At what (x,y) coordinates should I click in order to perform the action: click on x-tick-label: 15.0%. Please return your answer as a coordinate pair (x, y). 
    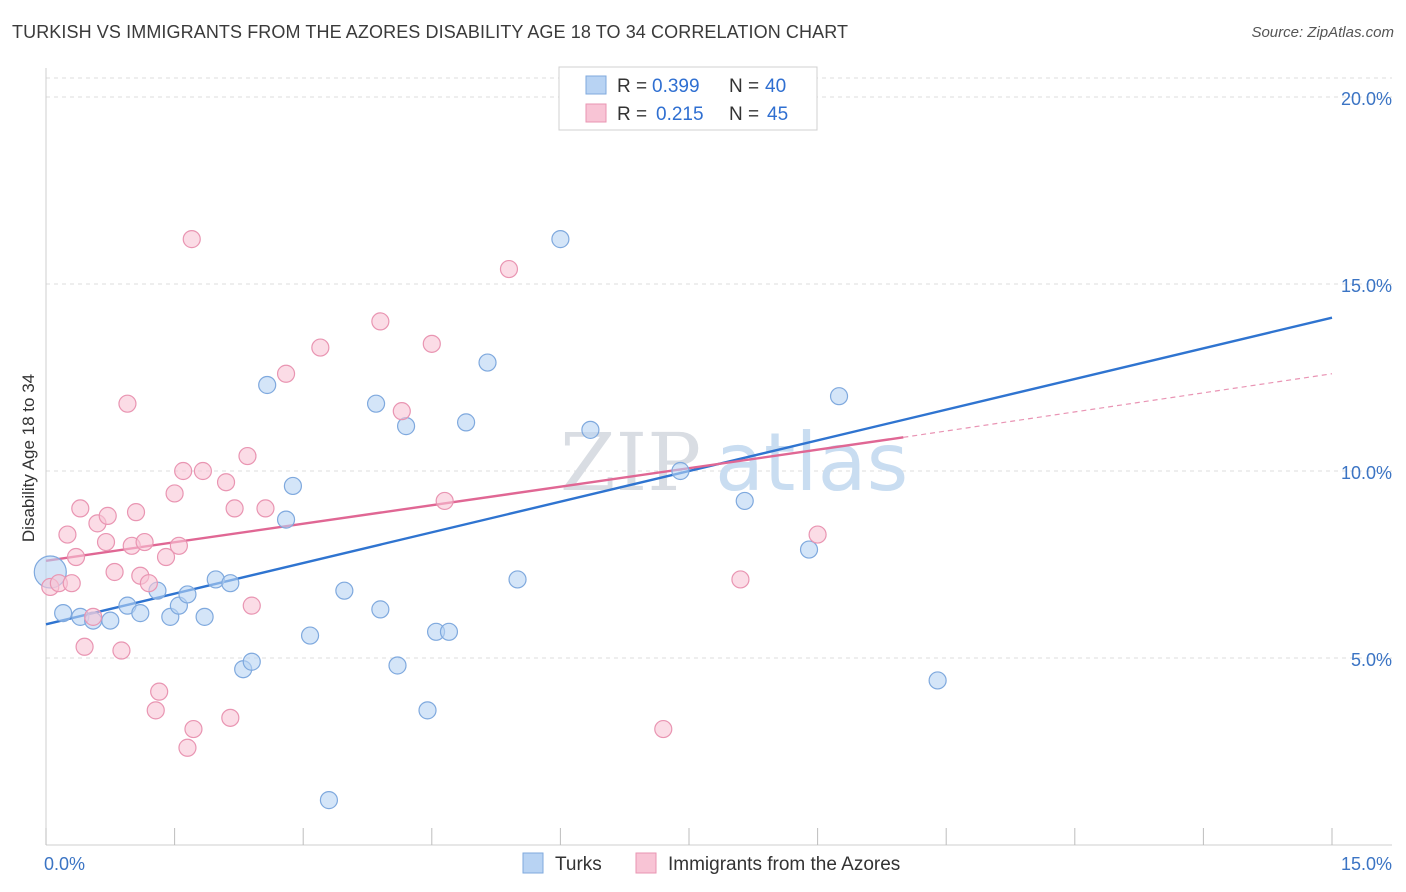
    Looking at the image, I should click on (1366, 864).